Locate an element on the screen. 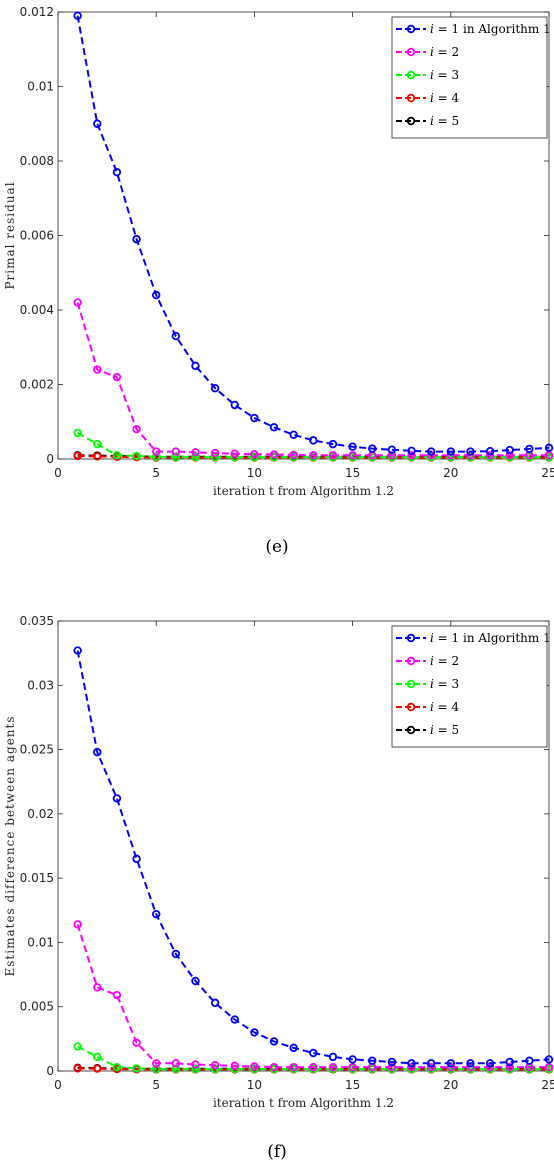 The height and width of the screenshot is (1174, 554). y-tick-label: 0.002 is located at coordinates (37, 385).